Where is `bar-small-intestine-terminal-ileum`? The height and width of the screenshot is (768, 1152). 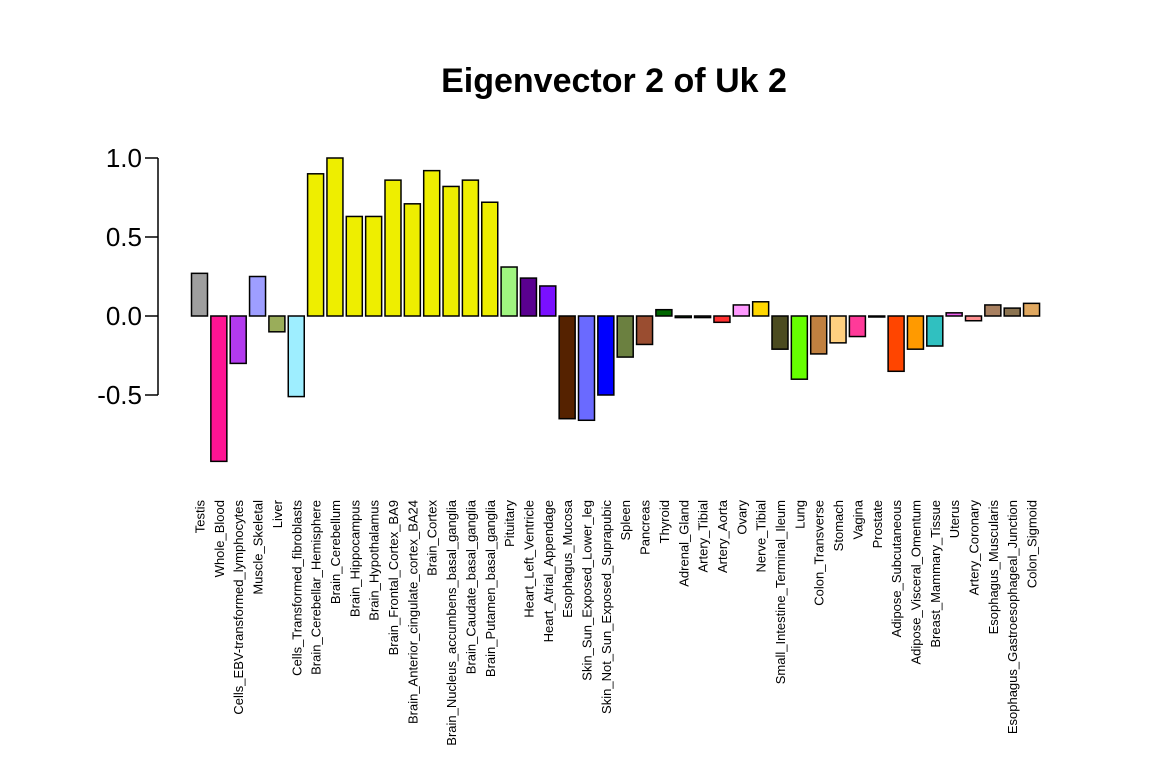
bar-small-intestine-terminal-ileum is located at coordinates (780, 332).